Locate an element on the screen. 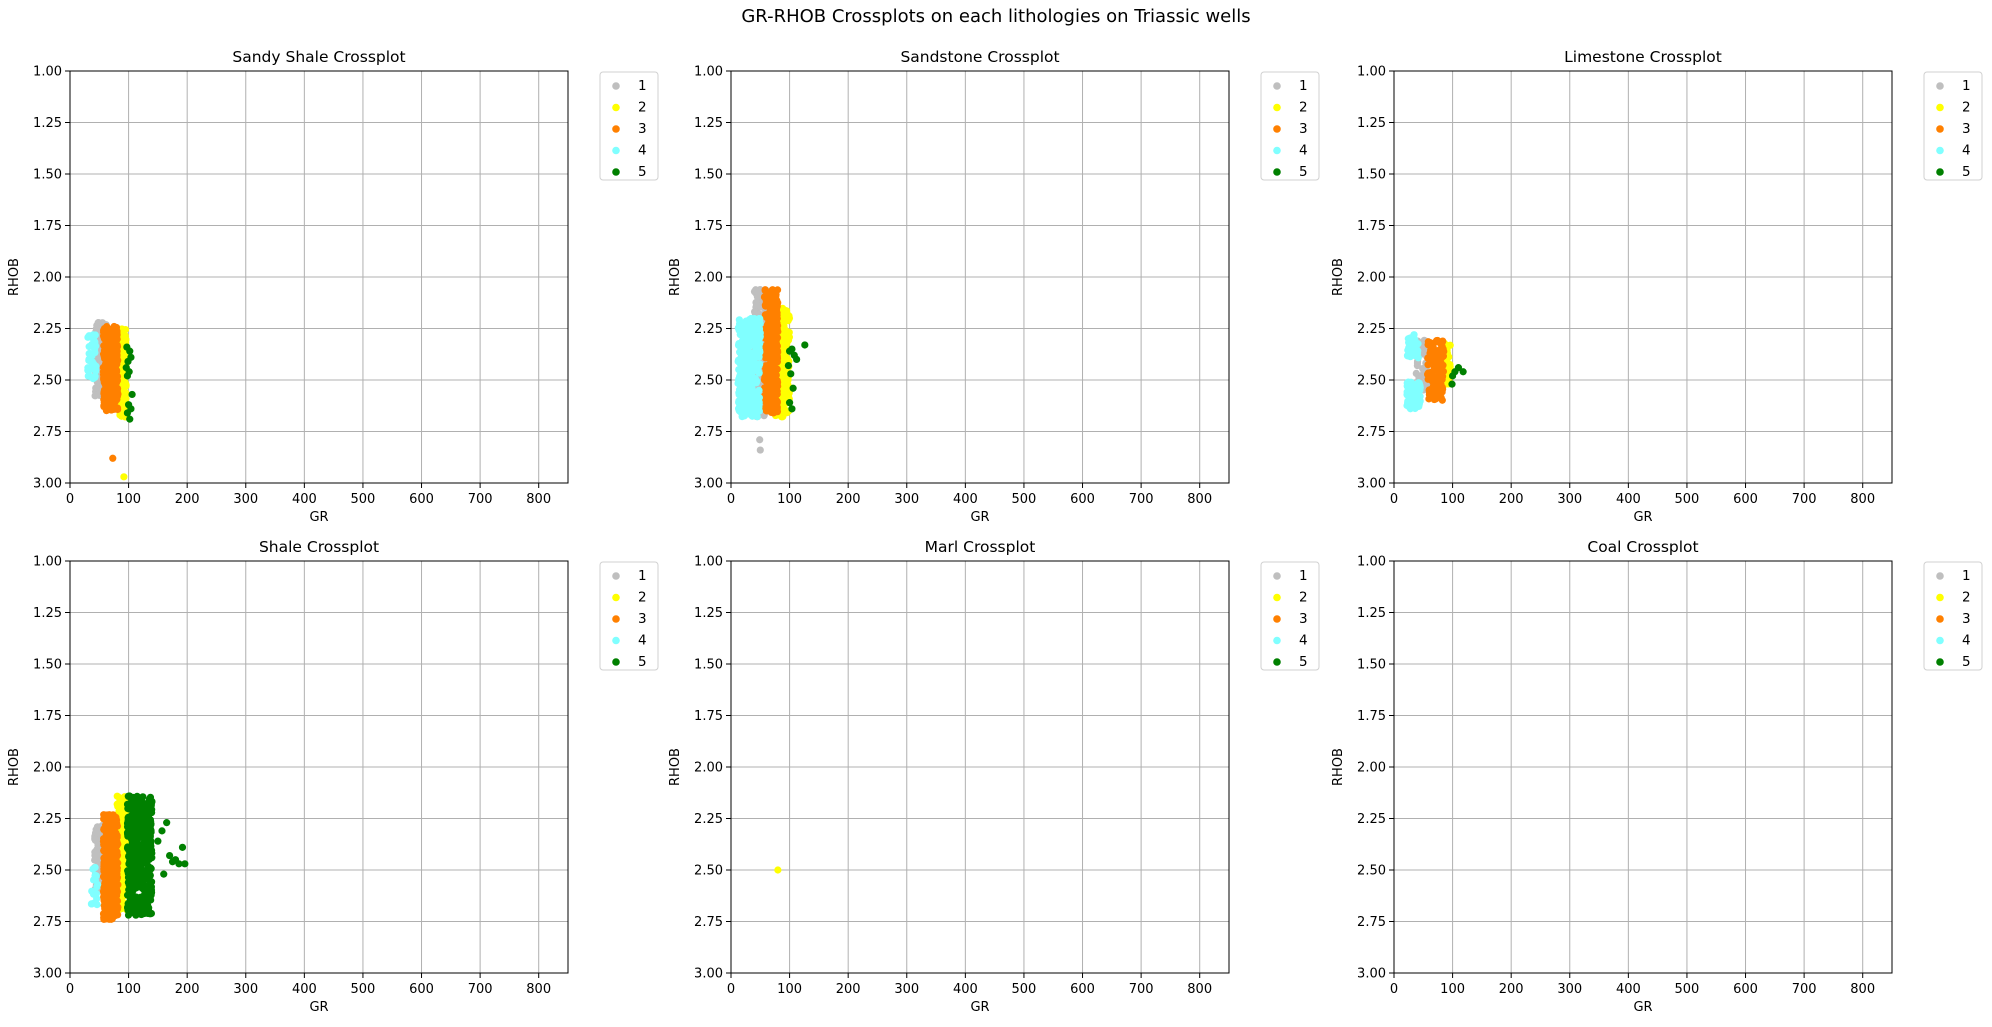 This screenshot has width=1992, height=1027. x-tick-label: 400 is located at coordinates (965, 989).